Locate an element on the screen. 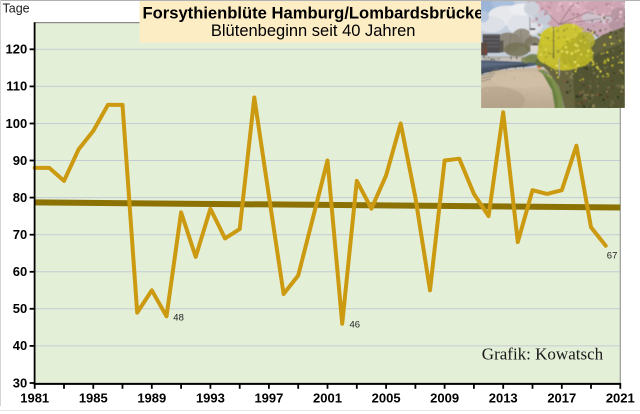  svg-text: 67 is located at coordinates (612, 256).